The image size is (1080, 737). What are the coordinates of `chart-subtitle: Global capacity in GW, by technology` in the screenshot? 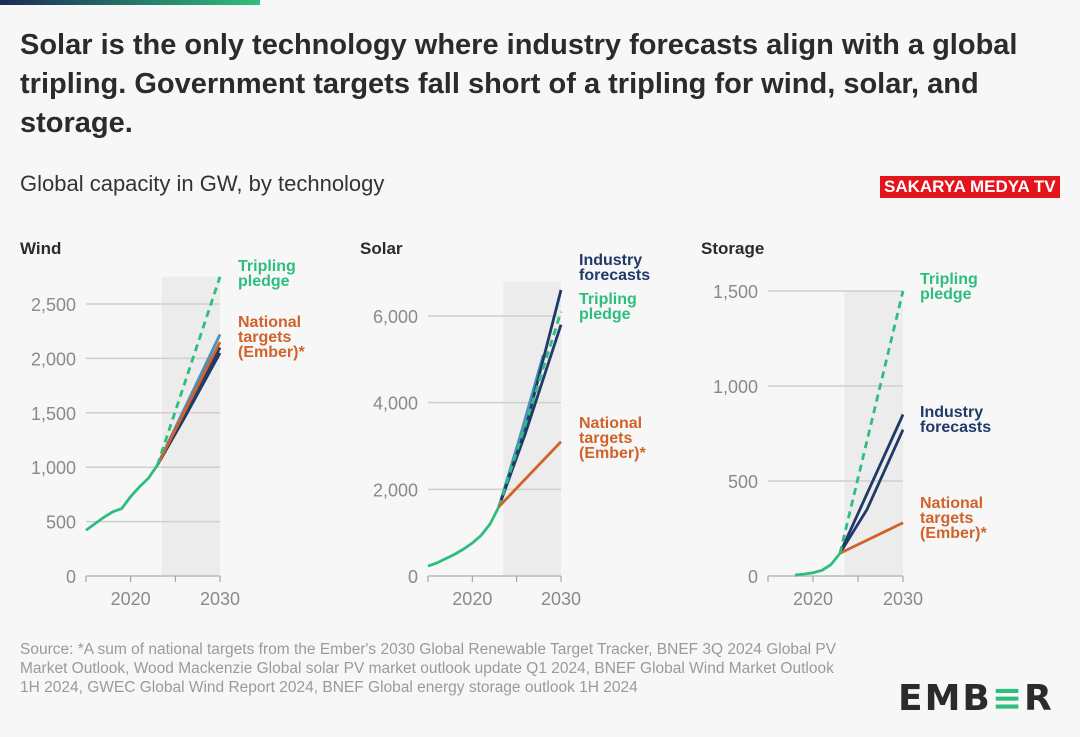 It's located at (202, 183).